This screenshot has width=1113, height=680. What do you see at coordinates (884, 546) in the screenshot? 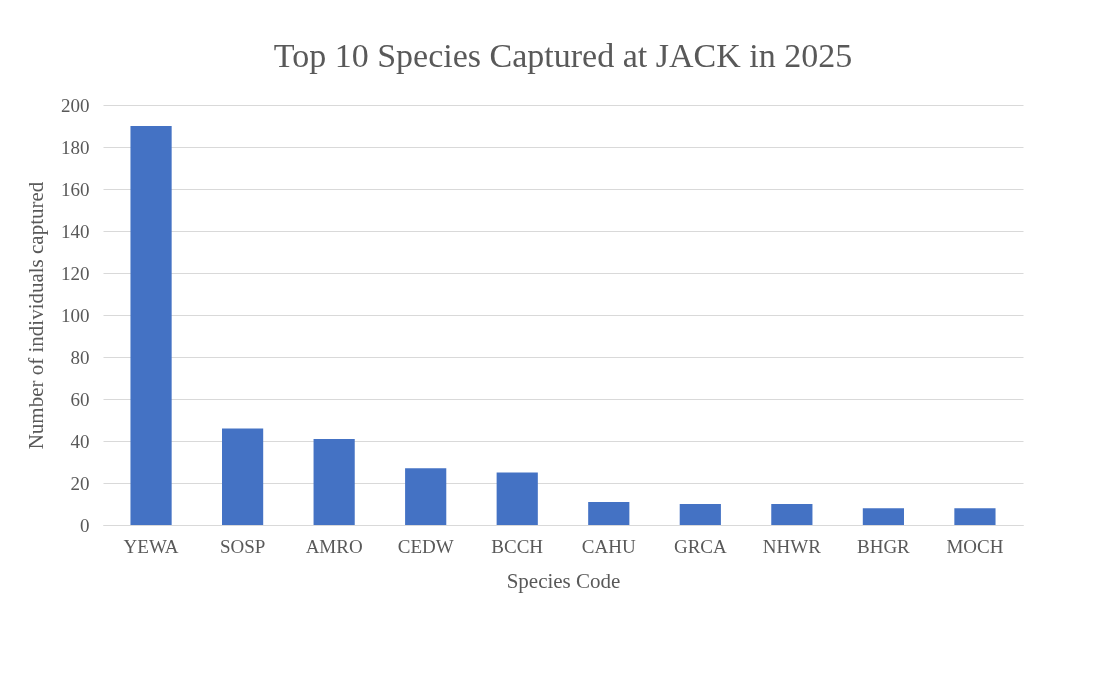
I see `x-tick-label: BHGR` at bounding box center [884, 546].